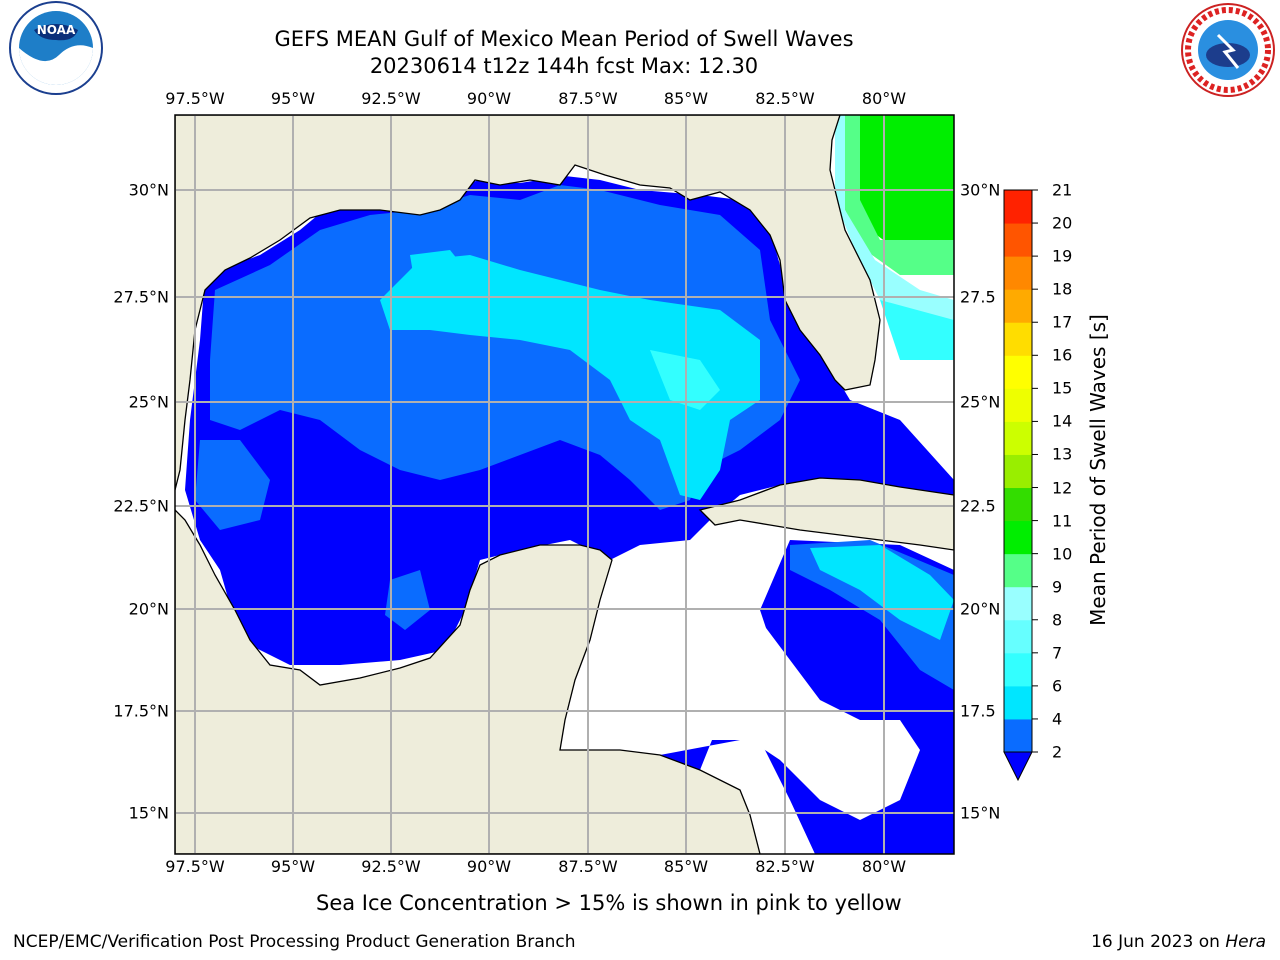 The width and height of the screenshot is (1280, 960). I want to click on lon-label-top: 95°W, so click(293, 98).